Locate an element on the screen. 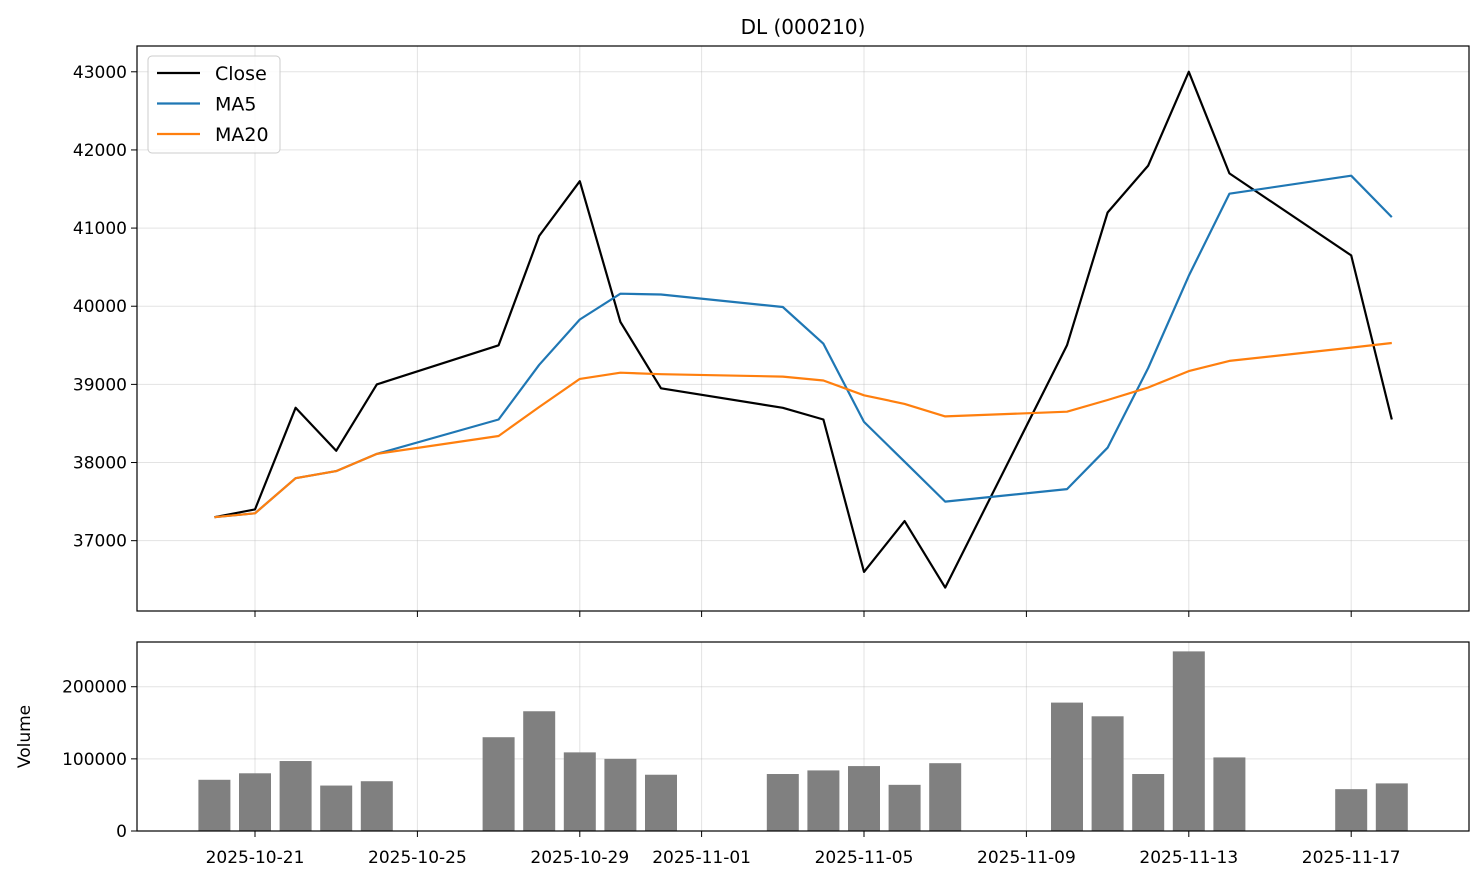  x-tick-label: 2025-11-09 is located at coordinates (1026, 858).